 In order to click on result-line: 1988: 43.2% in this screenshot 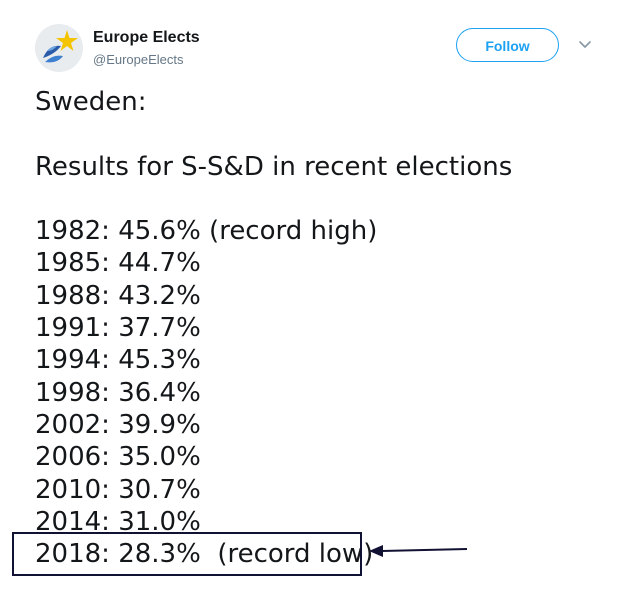, I will do `click(118, 295)`.